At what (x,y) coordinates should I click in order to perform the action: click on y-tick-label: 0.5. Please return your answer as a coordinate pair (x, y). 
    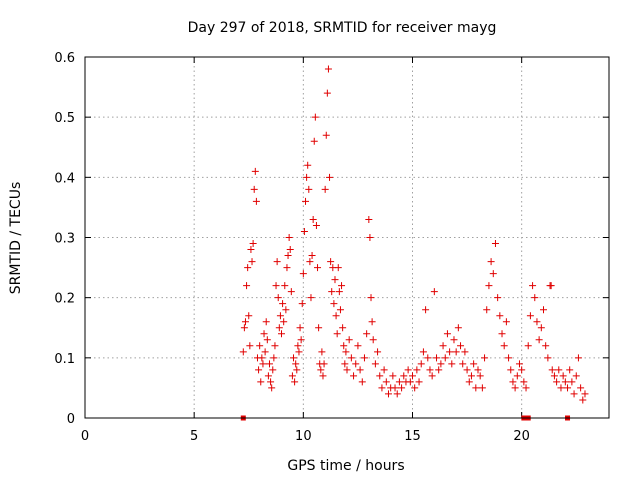
    Looking at the image, I should click on (64, 118).